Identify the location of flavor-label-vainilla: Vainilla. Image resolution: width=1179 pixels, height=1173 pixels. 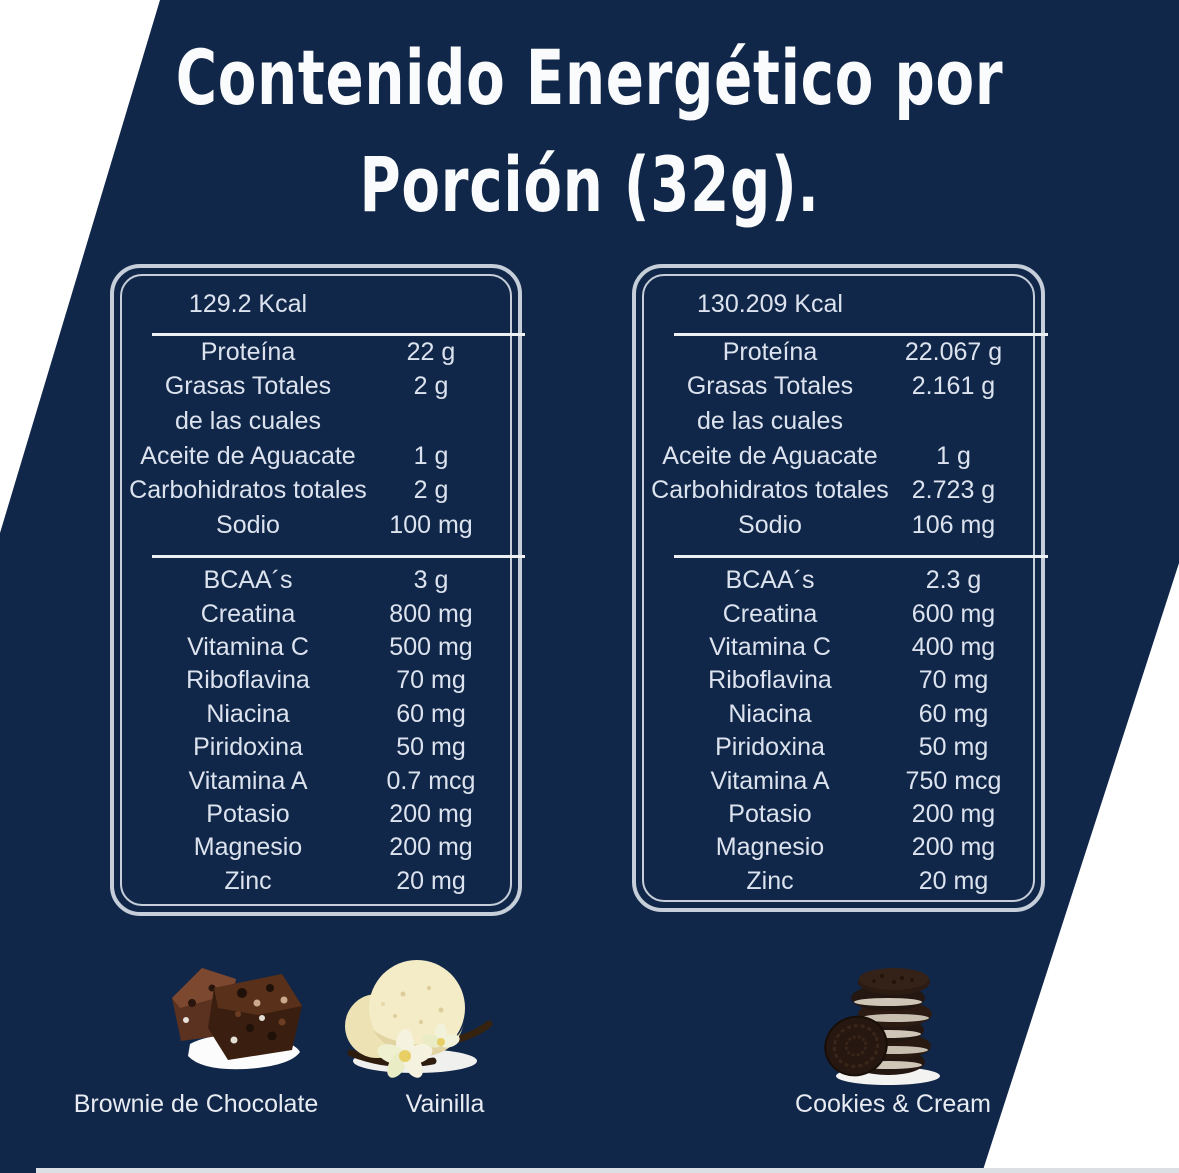
(445, 1104).